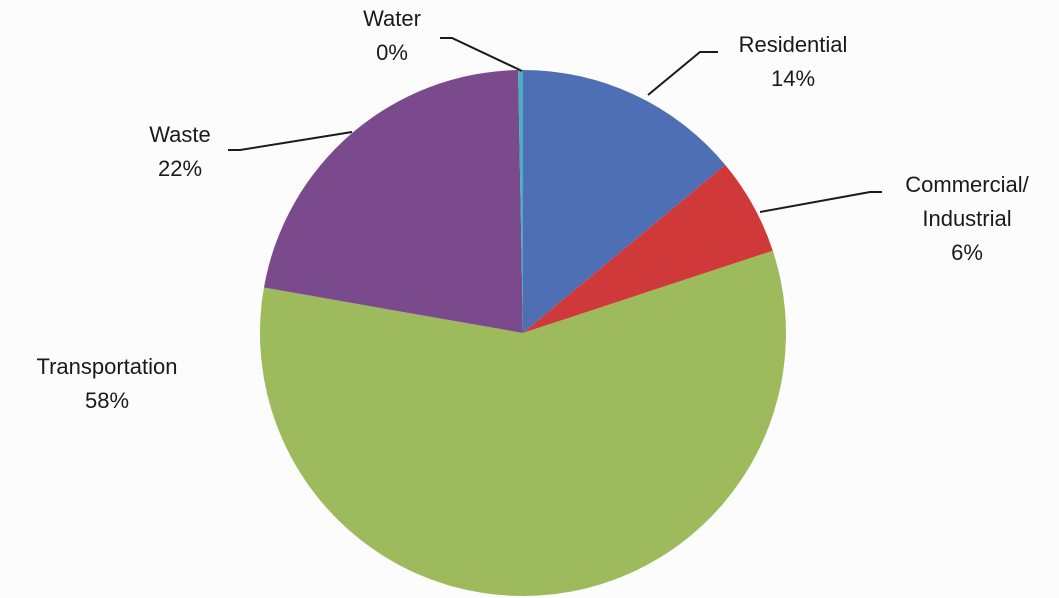 The image size is (1059, 598). Describe the element at coordinates (682, 73) in the screenshot. I see `leader-line-residential` at that location.